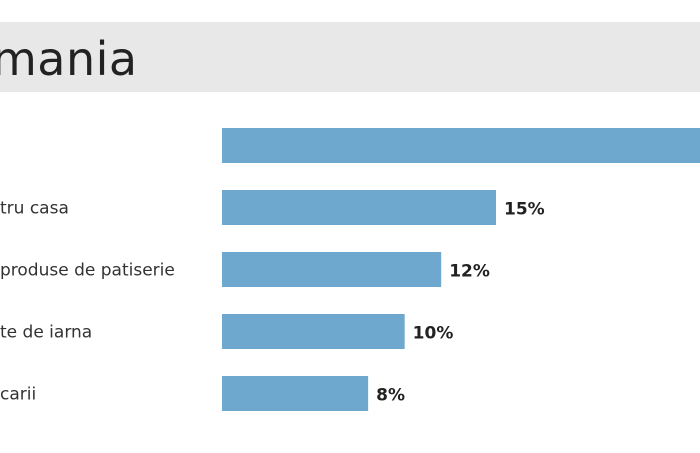  Describe the element at coordinates (34, 209) in the screenshot. I see `category-label: tru casa` at that location.